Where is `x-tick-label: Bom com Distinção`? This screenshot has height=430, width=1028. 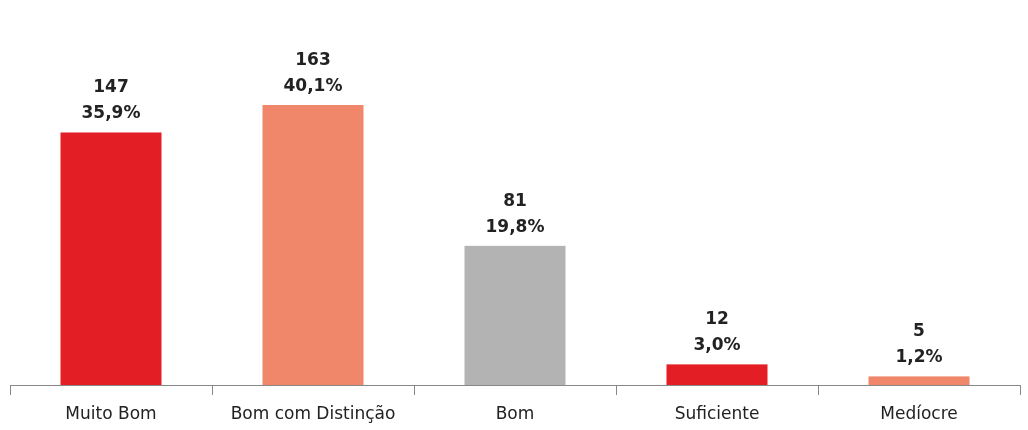 x-tick-label: Bom com Distinção is located at coordinates (313, 413).